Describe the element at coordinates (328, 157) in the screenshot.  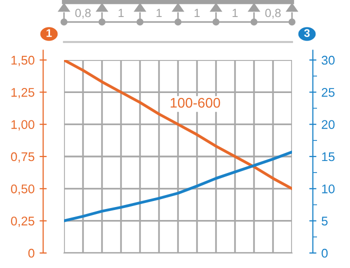
I see `y2-tick-label: 15` at that location.